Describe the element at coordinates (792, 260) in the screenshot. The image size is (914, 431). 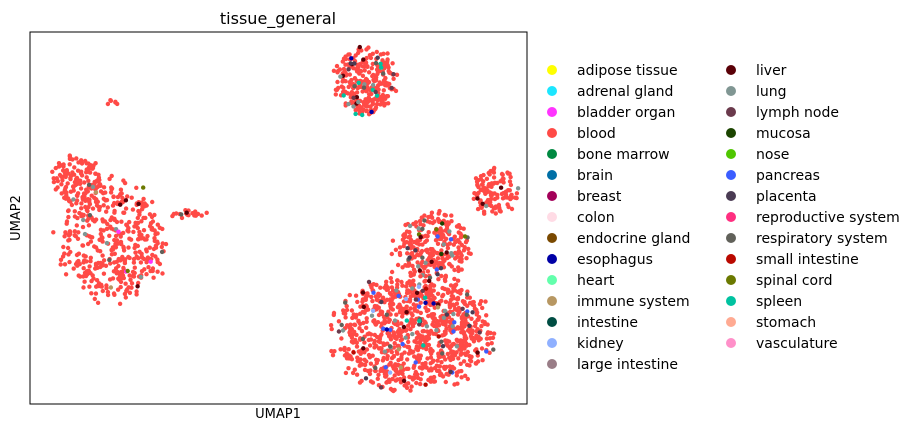
I see `legend-entry-small-intestine: small intestine` at that location.